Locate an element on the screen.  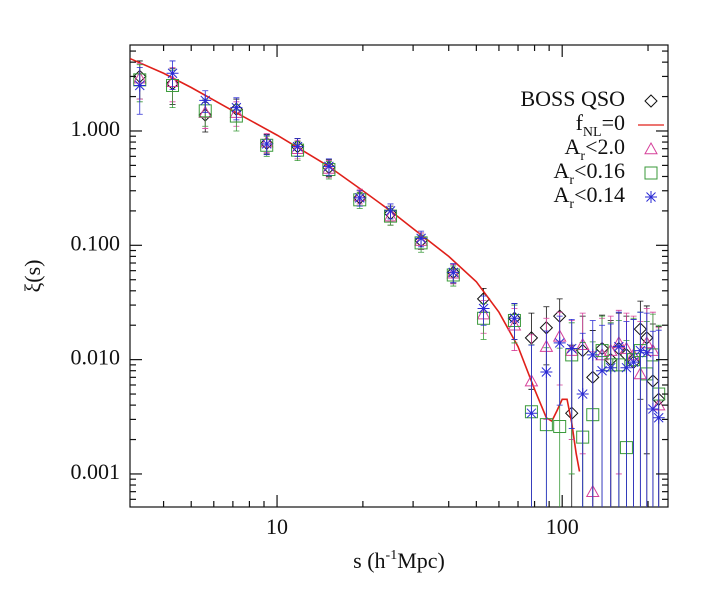
legend-label-part: <0.16 is located at coordinates (599, 170).